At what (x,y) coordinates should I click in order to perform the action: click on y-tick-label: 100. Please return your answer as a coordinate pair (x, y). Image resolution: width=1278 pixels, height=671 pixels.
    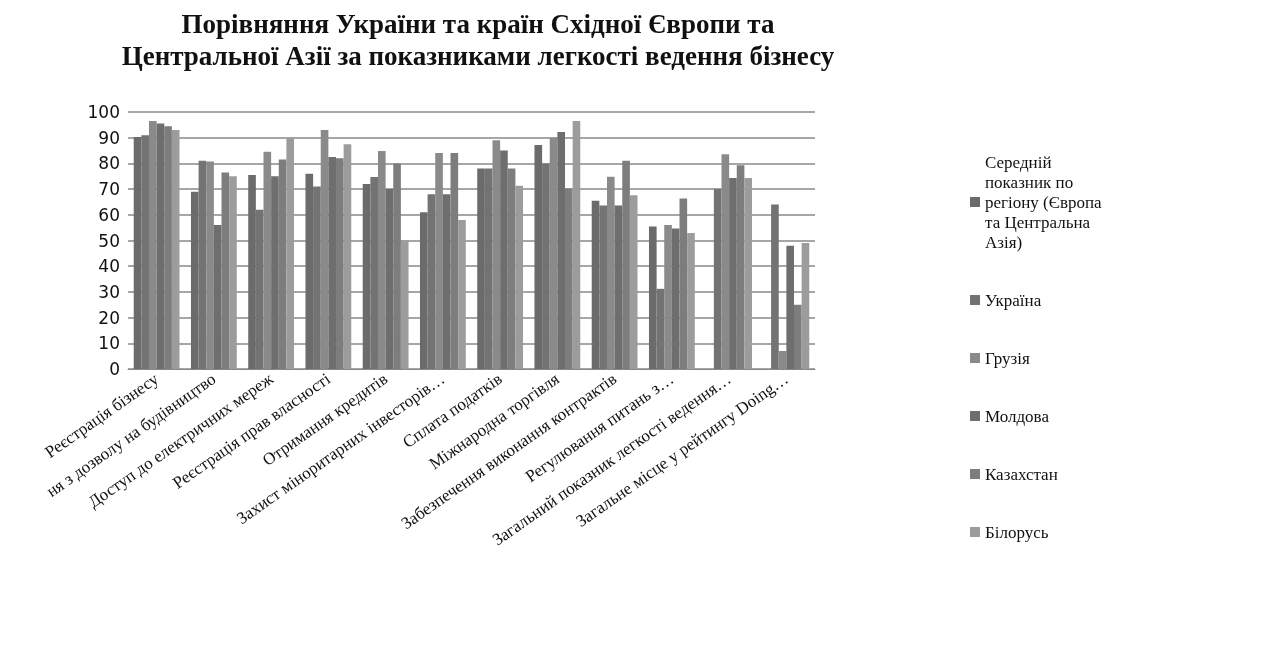
    Looking at the image, I should click on (103, 112).